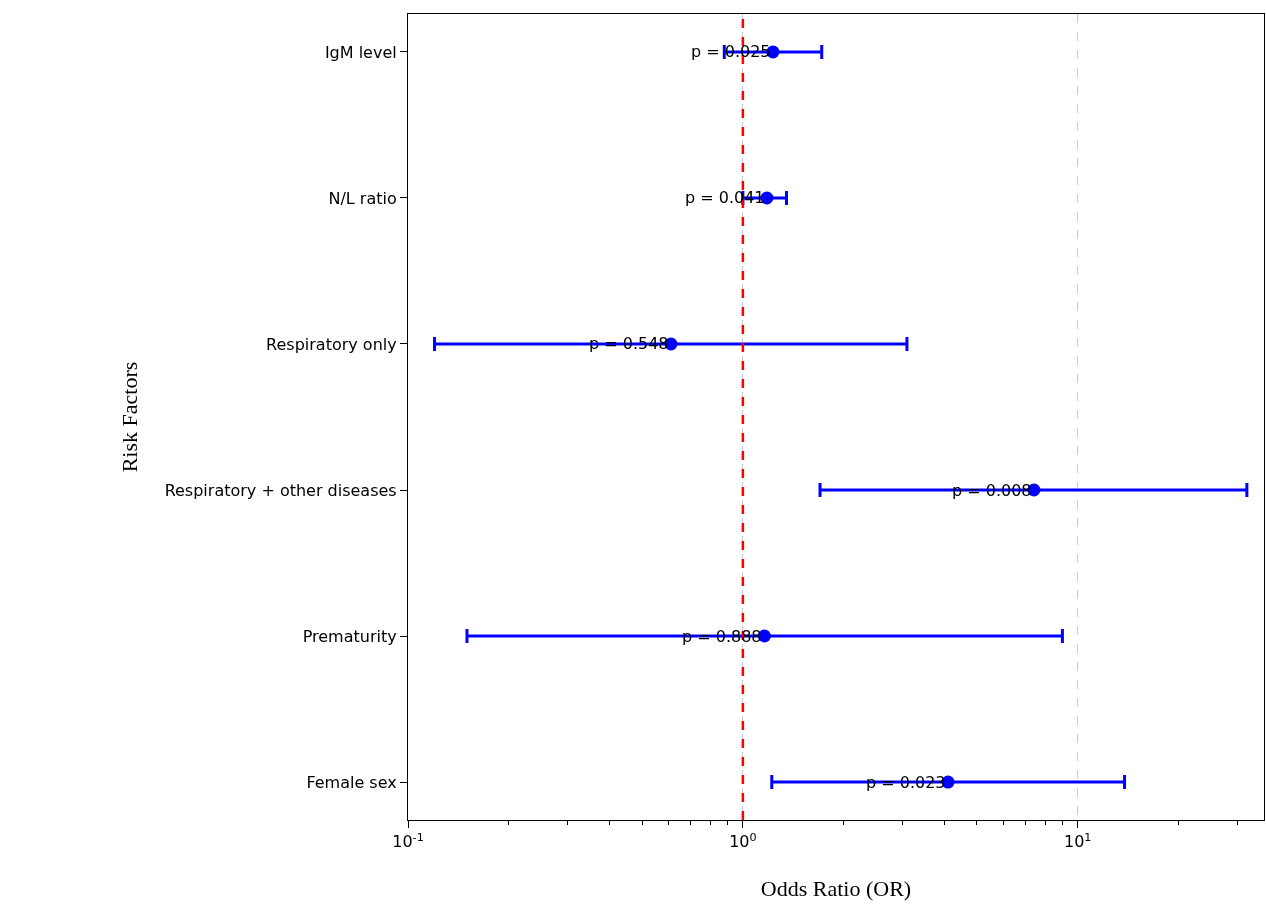  Describe the element at coordinates (362, 198) in the screenshot. I see `y-tick-label: N/L ratio` at that location.